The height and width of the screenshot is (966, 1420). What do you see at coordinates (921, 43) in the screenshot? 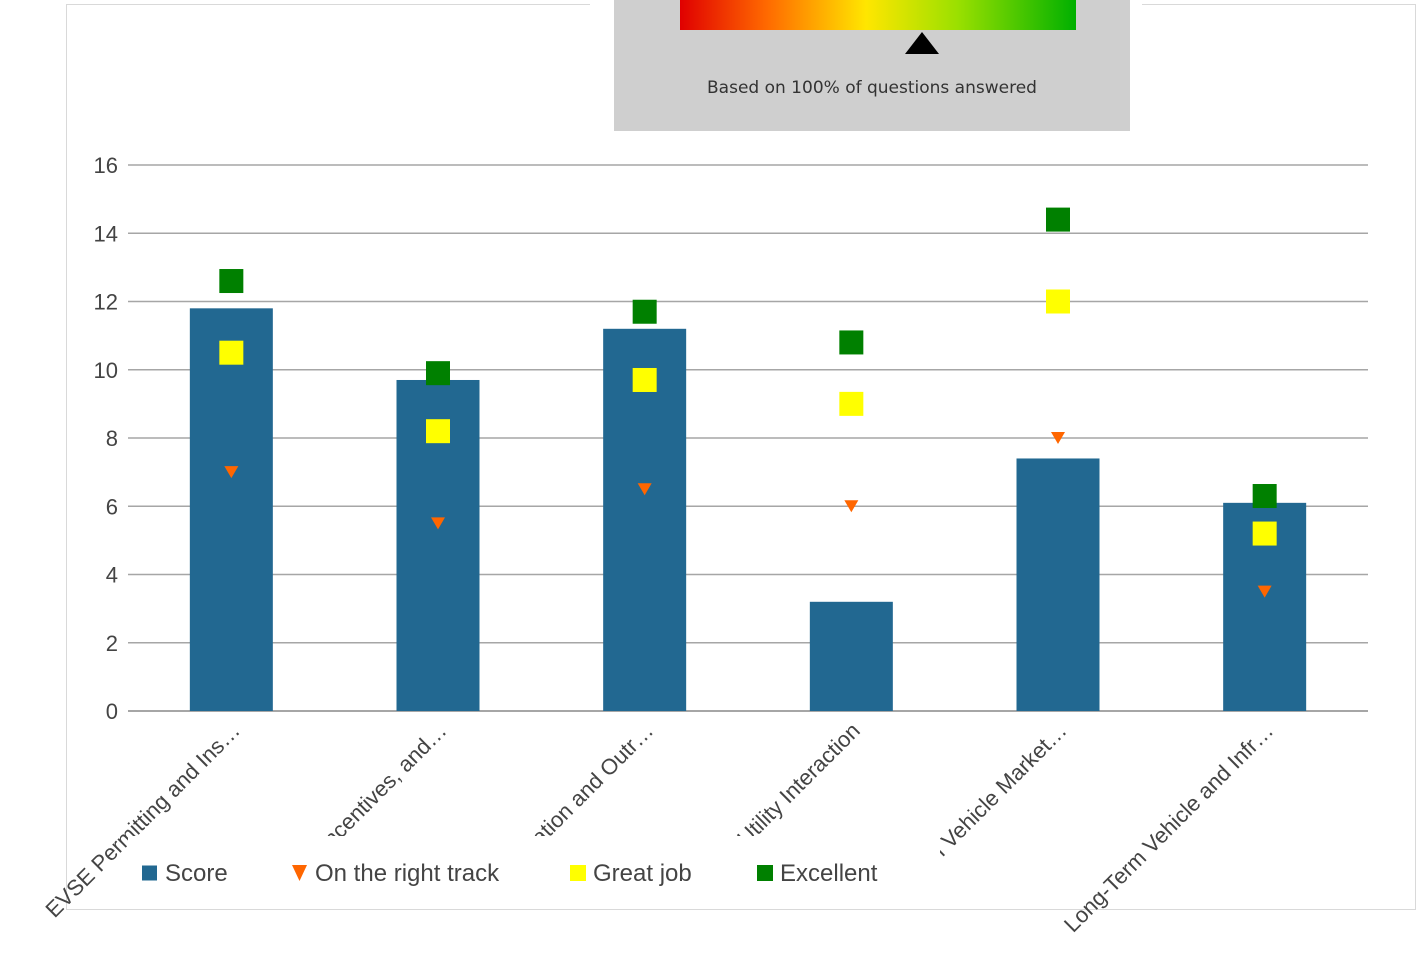
I see `gauge-pointer-icon` at bounding box center [921, 43].